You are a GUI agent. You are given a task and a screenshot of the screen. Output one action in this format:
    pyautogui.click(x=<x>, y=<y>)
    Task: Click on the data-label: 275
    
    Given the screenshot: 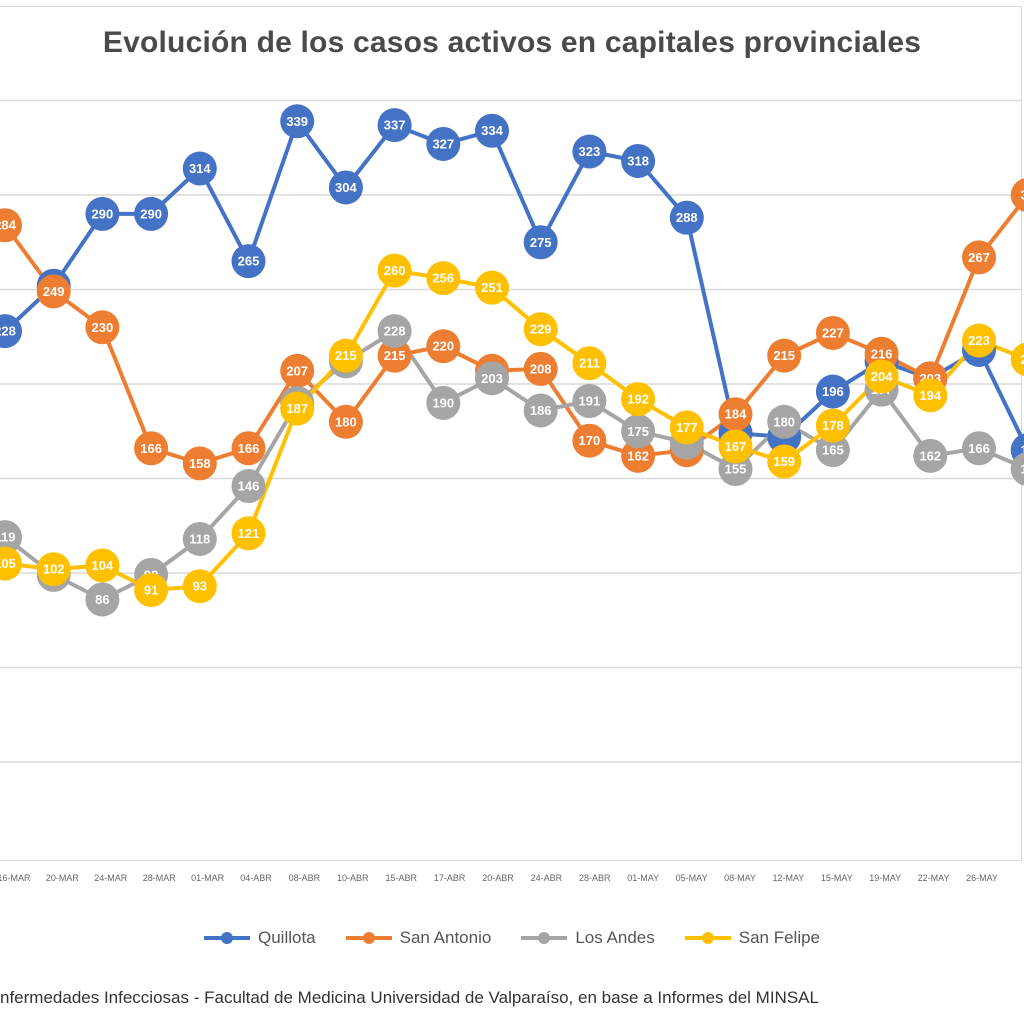 What is the action you would take?
    pyautogui.click(x=541, y=242)
    